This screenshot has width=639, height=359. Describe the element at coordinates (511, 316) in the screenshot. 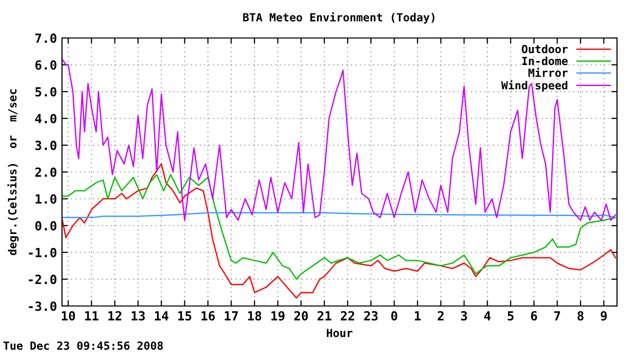

I see `x-tick-label: 5` at that location.